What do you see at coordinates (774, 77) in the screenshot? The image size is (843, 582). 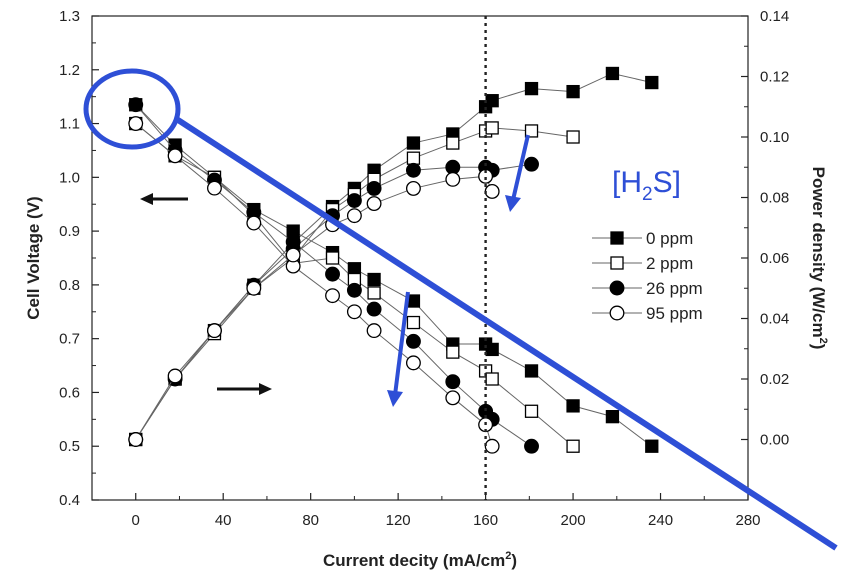 I see `y-right-tick-label: 0.12` at bounding box center [774, 77].